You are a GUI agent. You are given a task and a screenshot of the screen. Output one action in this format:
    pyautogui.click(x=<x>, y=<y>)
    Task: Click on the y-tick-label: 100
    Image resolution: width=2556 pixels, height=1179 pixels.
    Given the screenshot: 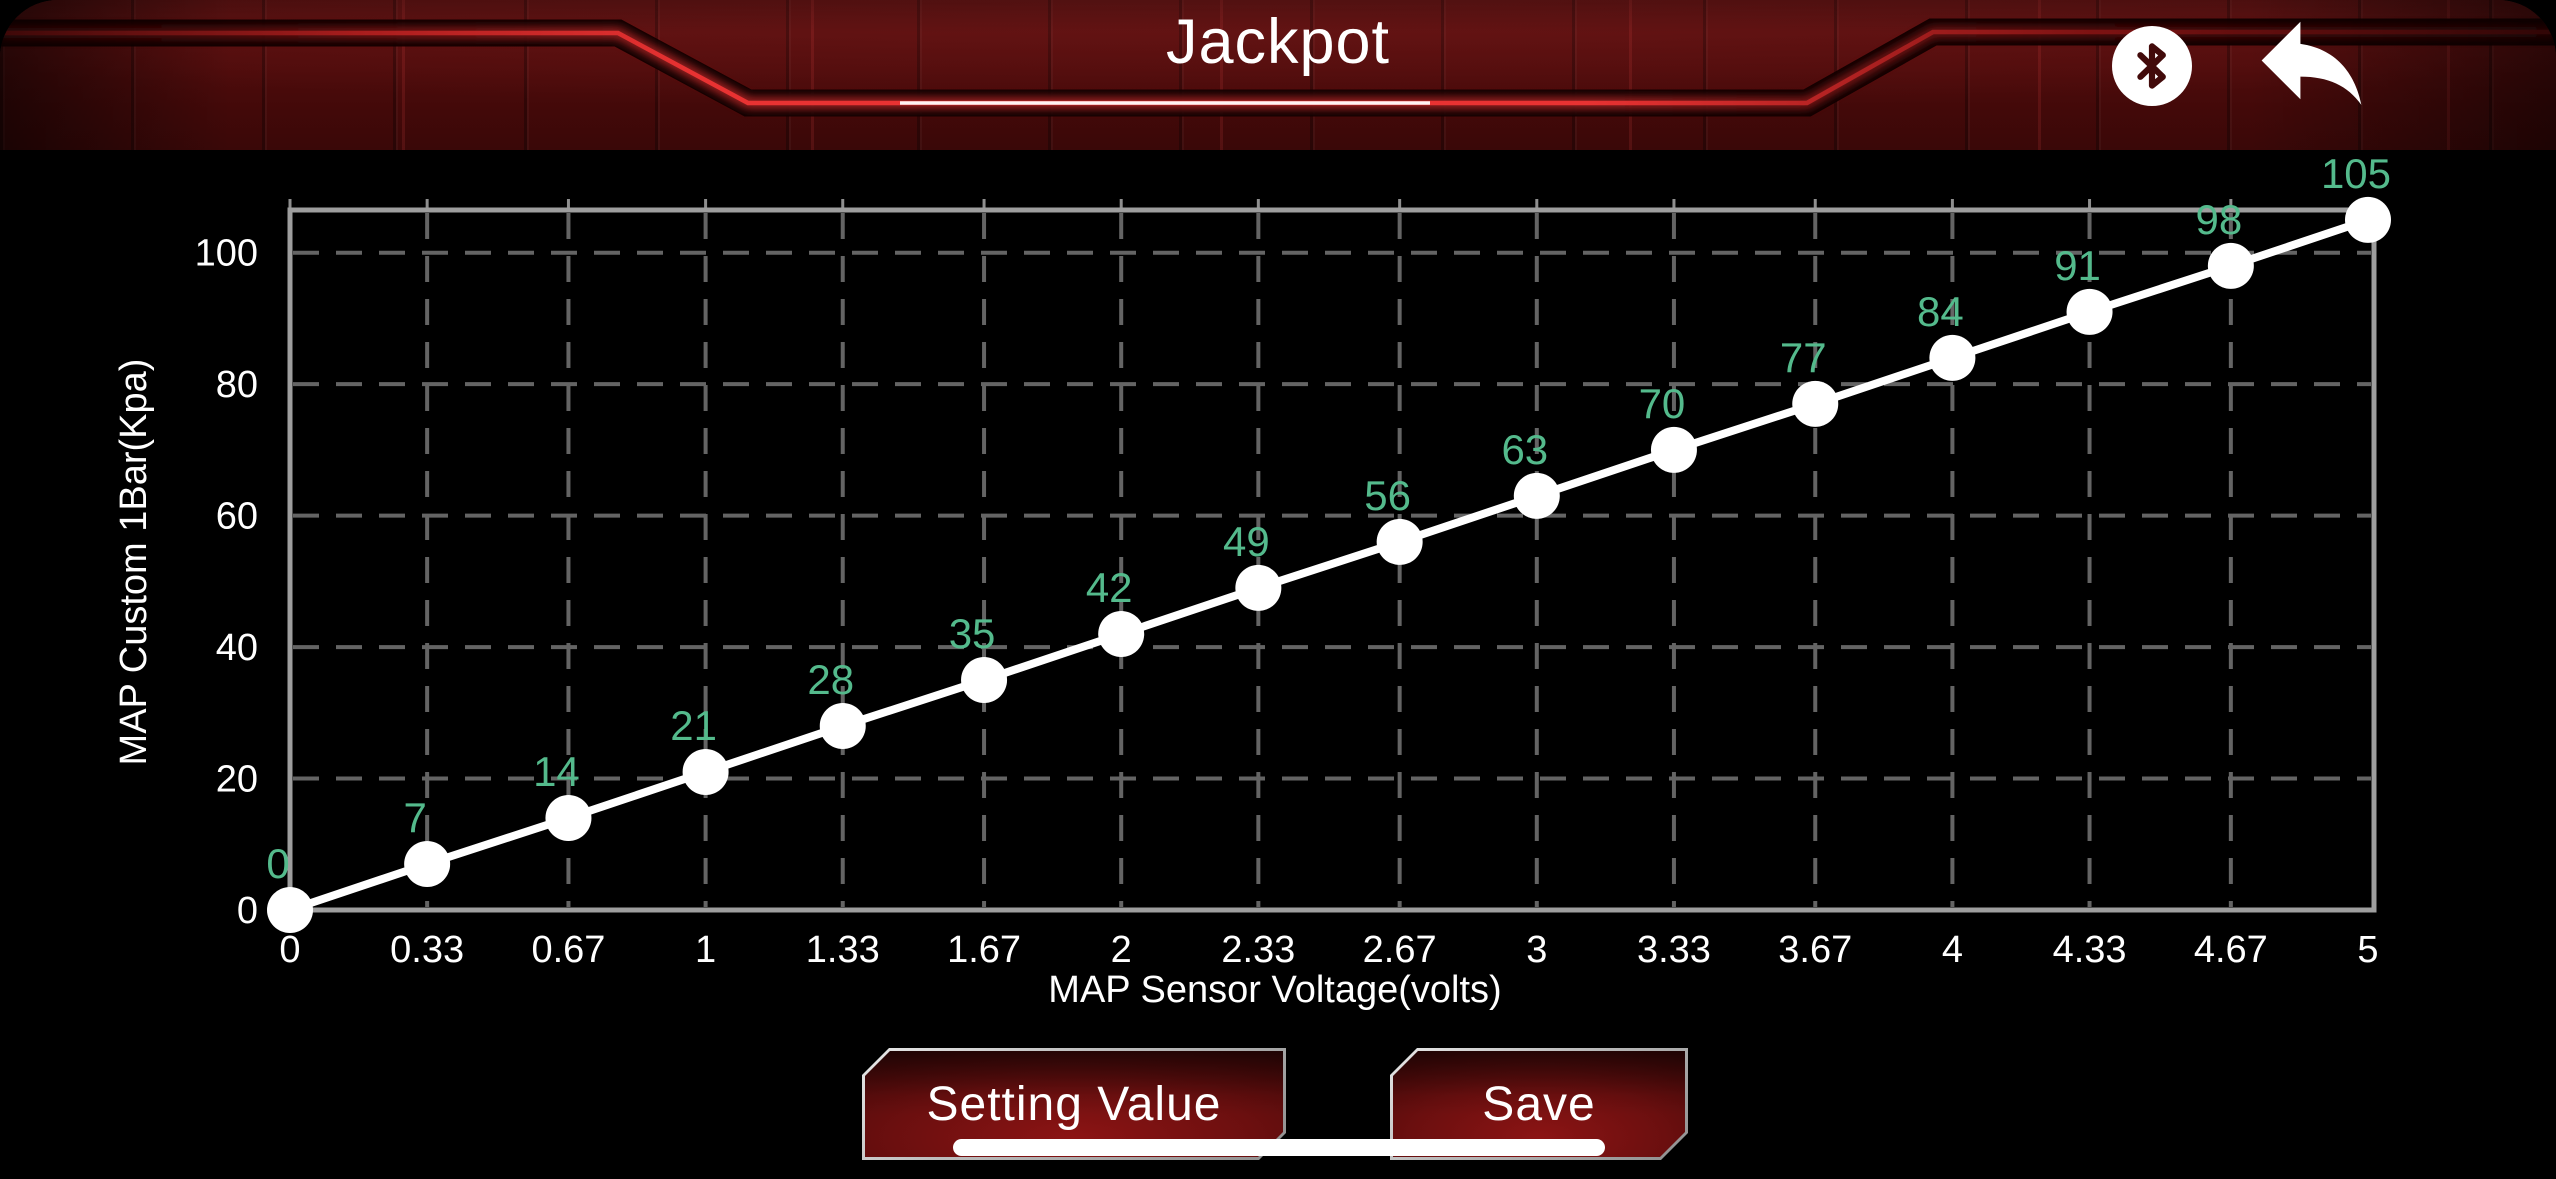 What is the action you would take?
    pyautogui.click(x=226, y=254)
    